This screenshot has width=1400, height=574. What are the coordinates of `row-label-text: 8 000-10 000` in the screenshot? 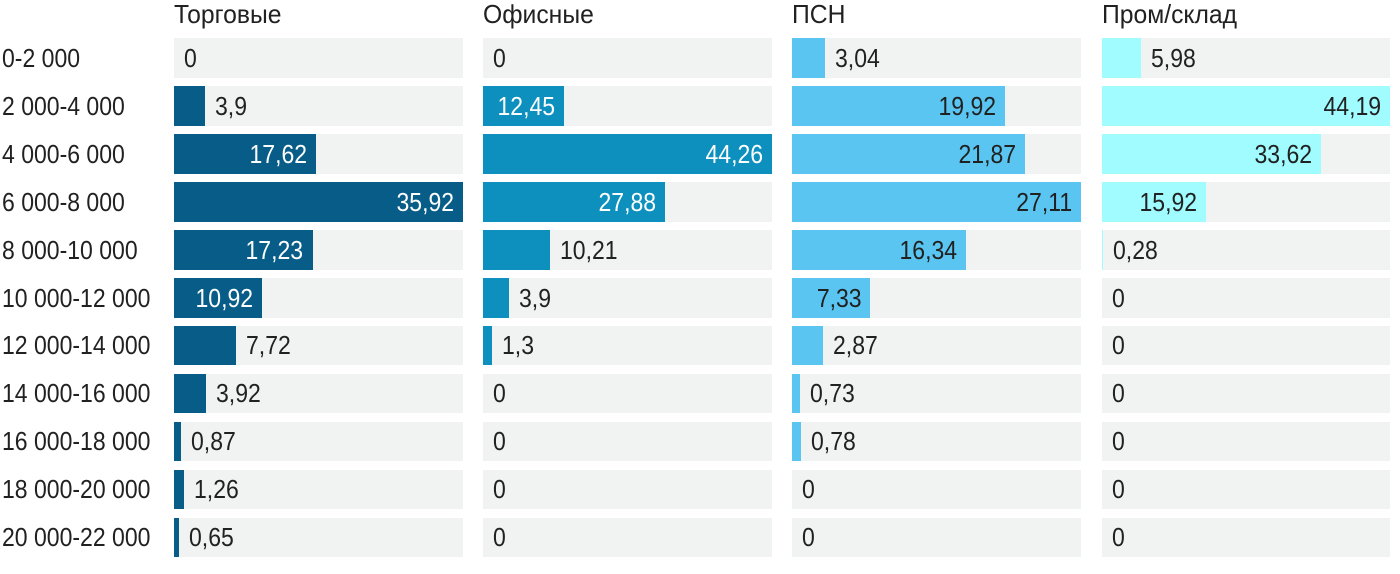 It's located at (70, 249).